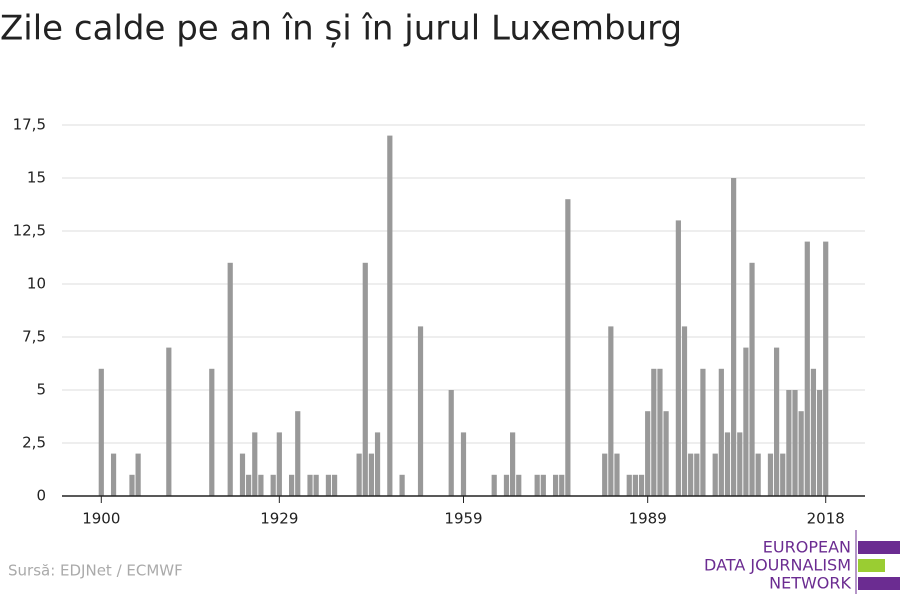 This screenshot has width=900, height=600. Describe the element at coordinates (648, 519) in the screenshot. I see `x-tick-label: 1989` at that location.